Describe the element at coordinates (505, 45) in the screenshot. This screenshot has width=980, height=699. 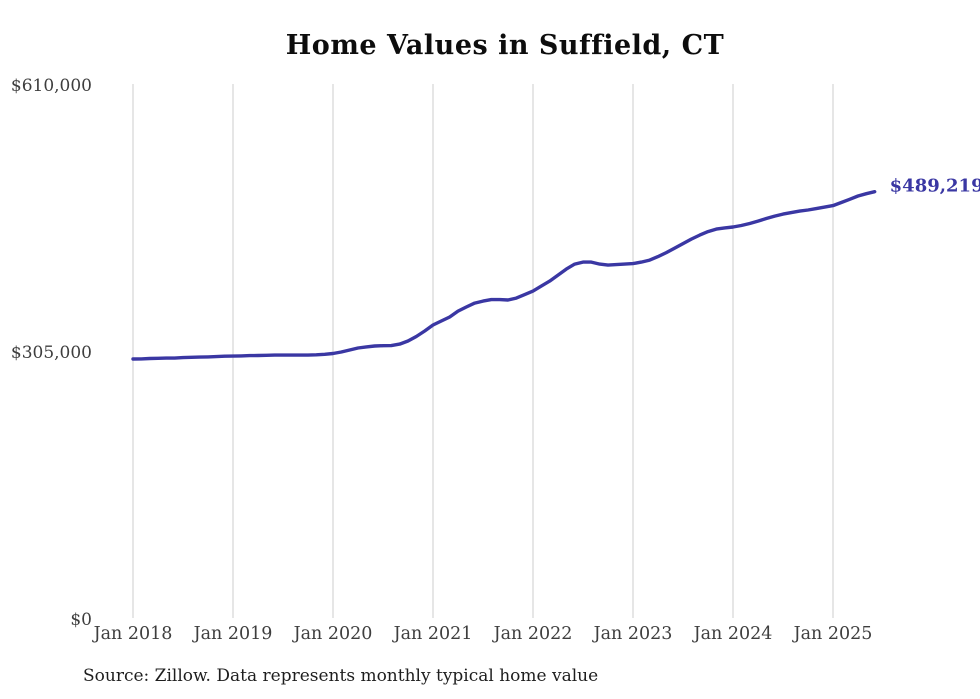
I see `chart-title: Home Values in Suffield, CT` at that location.